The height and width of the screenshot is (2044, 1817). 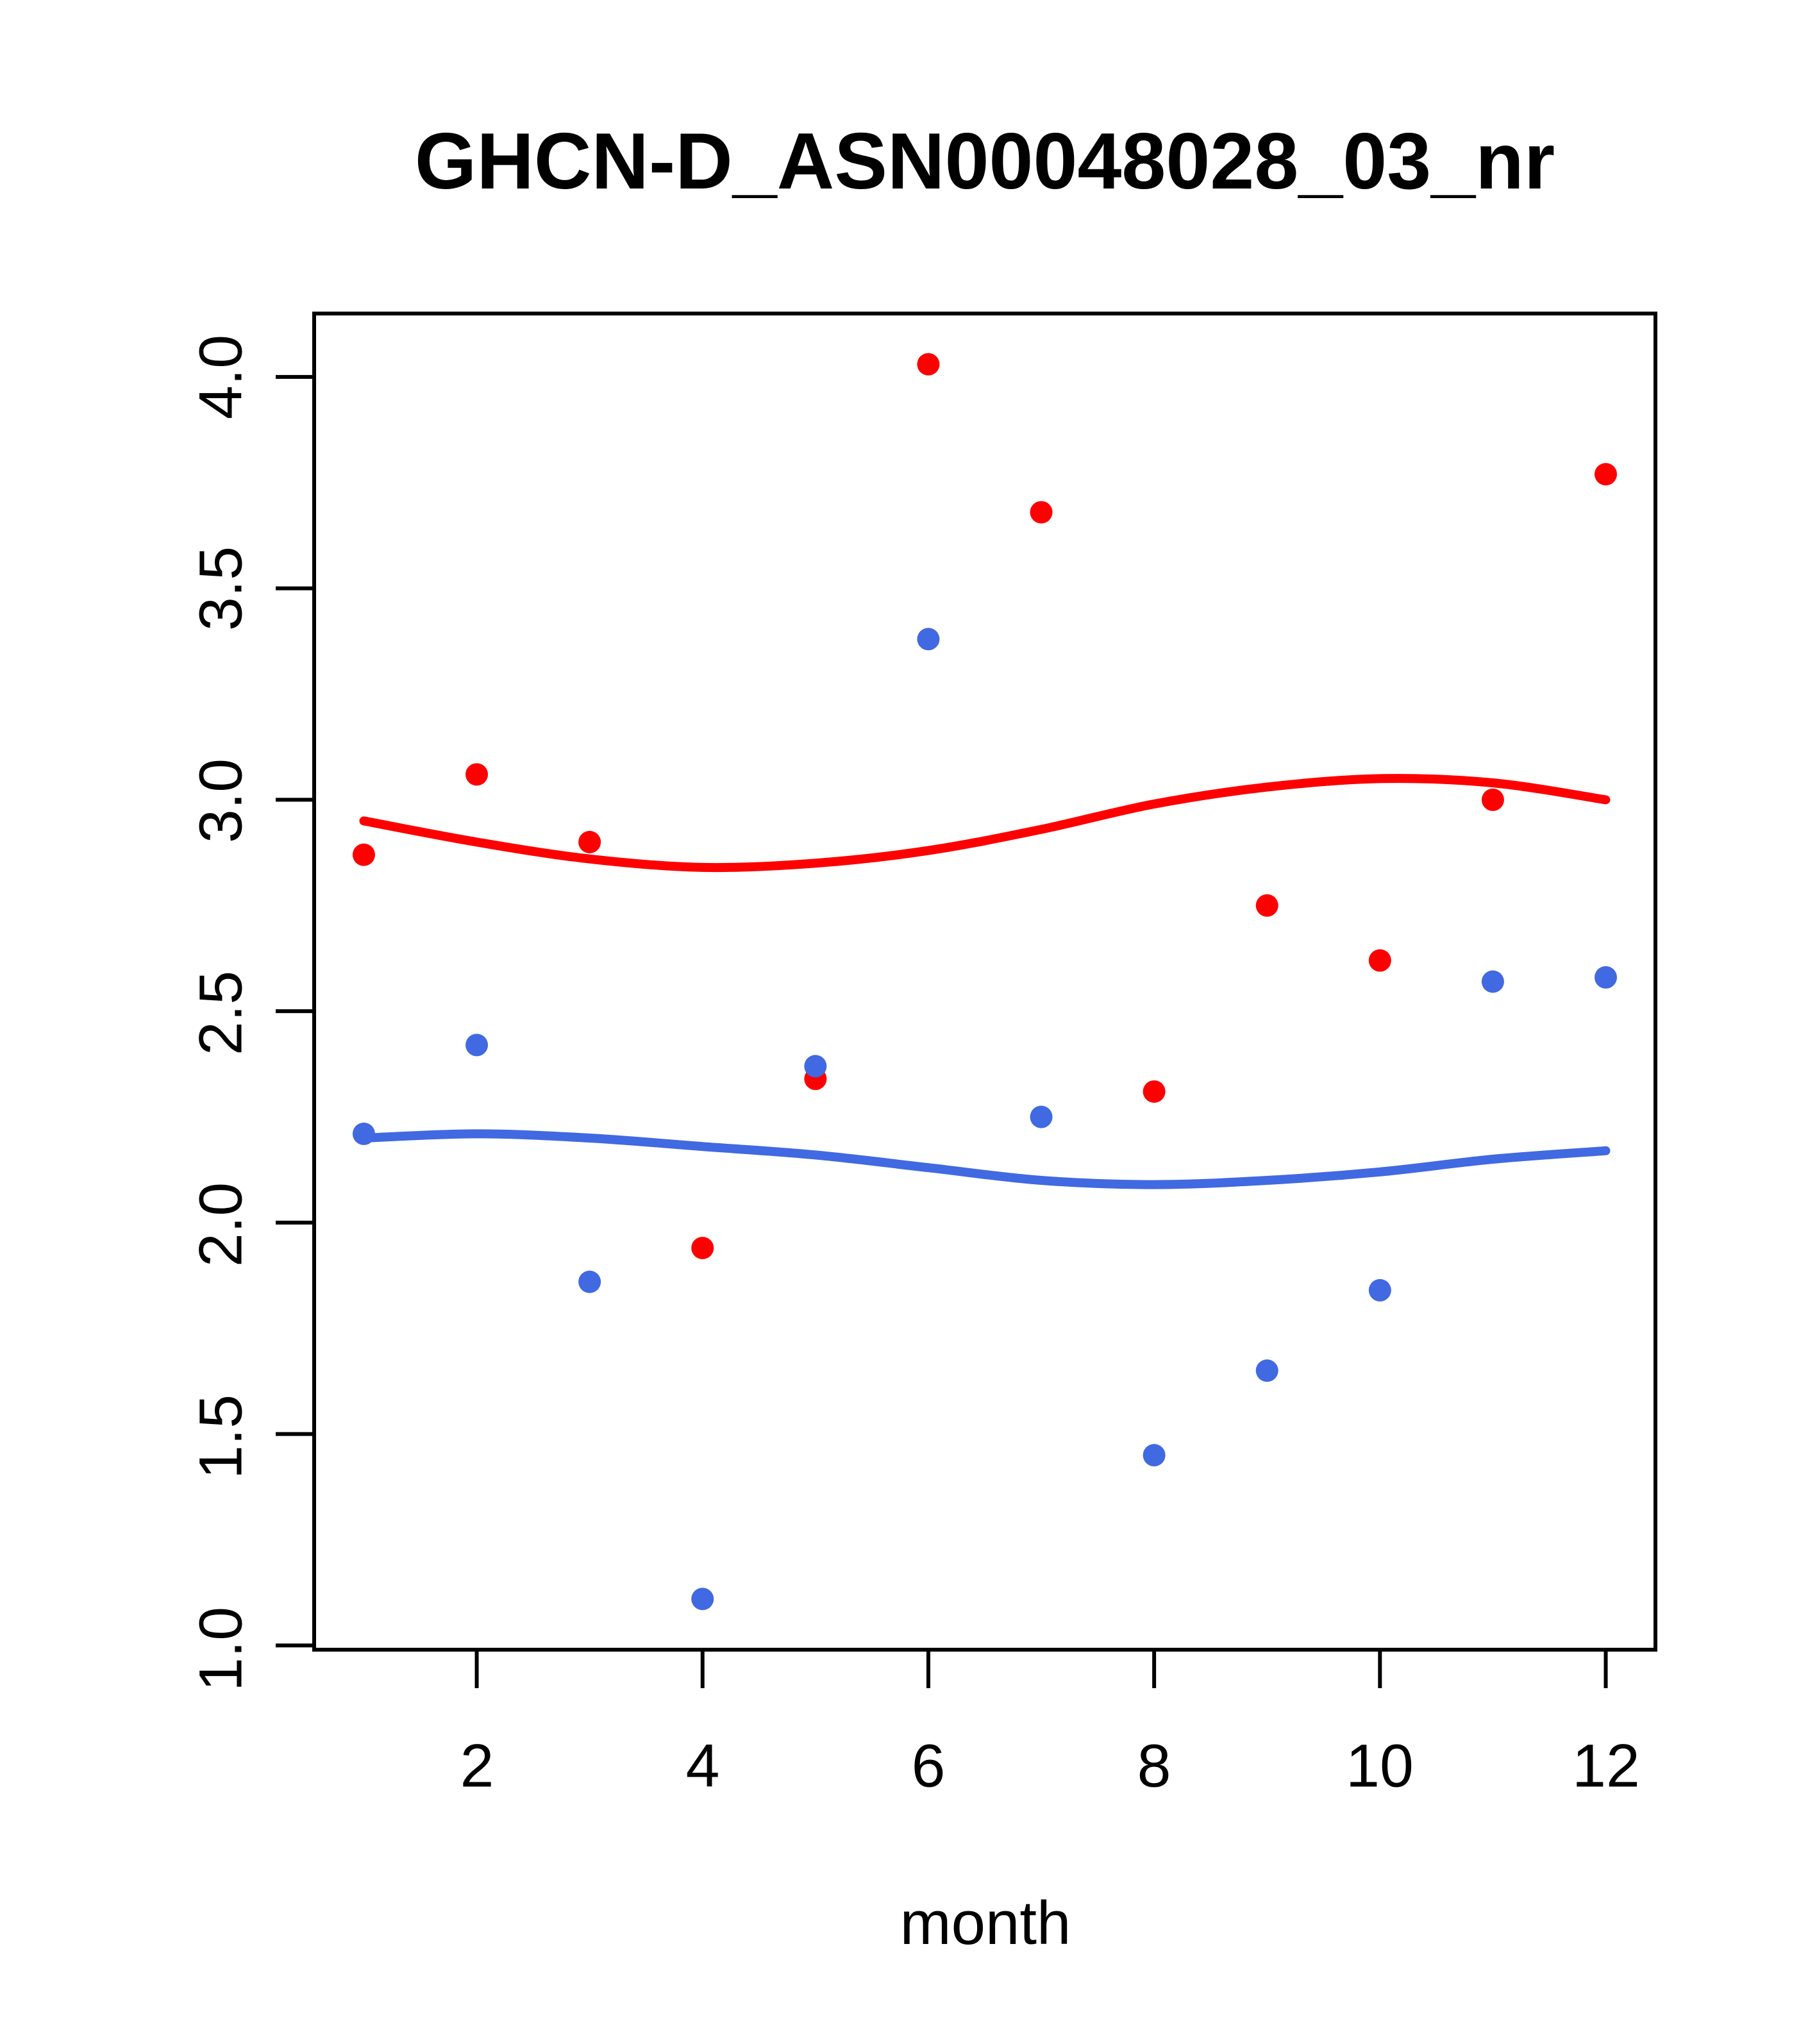 What do you see at coordinates (221, 801) in the screenshot?
I see `y-tick-label: 3.0` at bounding box center [221, 801].